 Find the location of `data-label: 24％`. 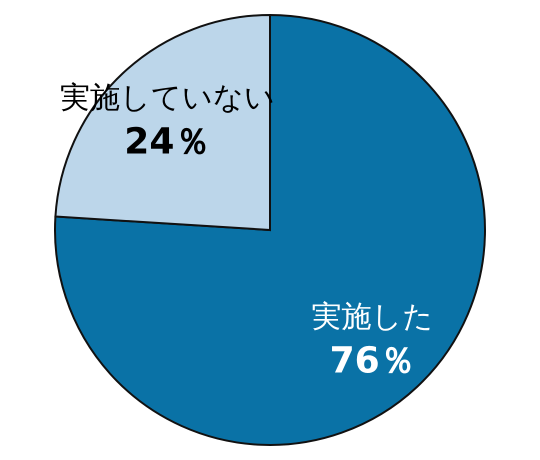

data-label: 24％ is located at coordinates (167, 142).